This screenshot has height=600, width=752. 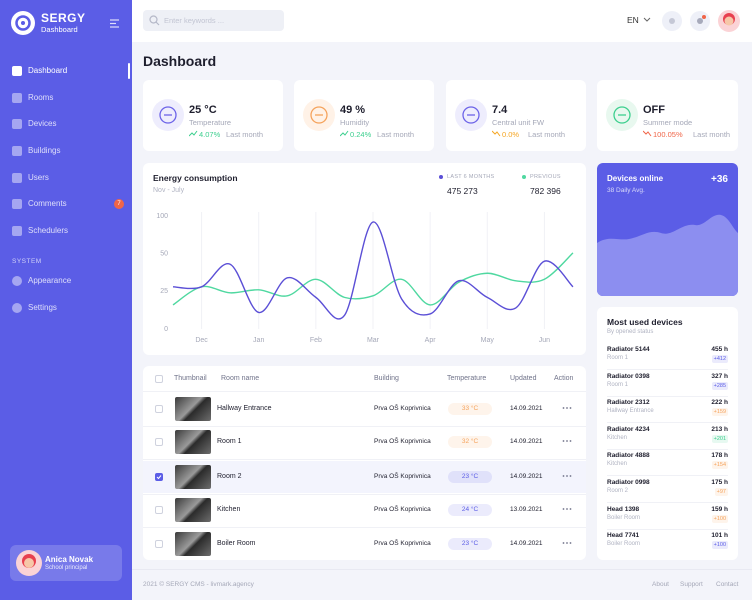 I want to click on stat-value: 49 %, so click(x=353, y=110).